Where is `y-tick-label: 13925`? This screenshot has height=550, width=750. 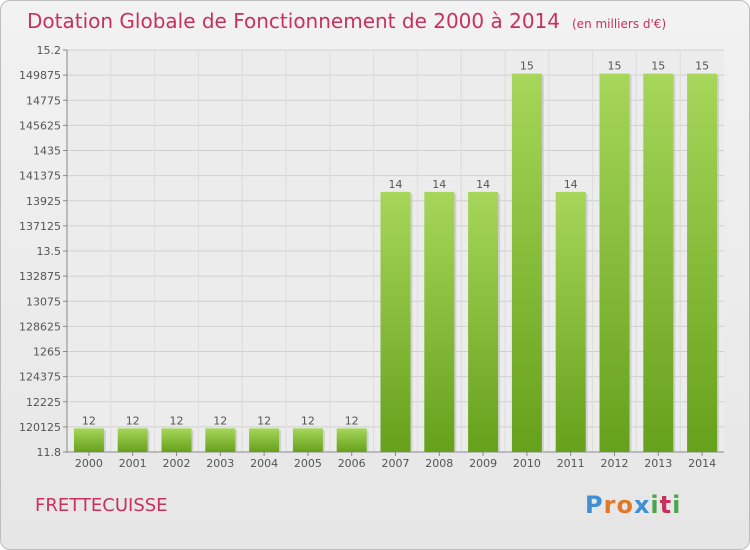
y-tick-label: 13925 is located at coordinates (43, 201).